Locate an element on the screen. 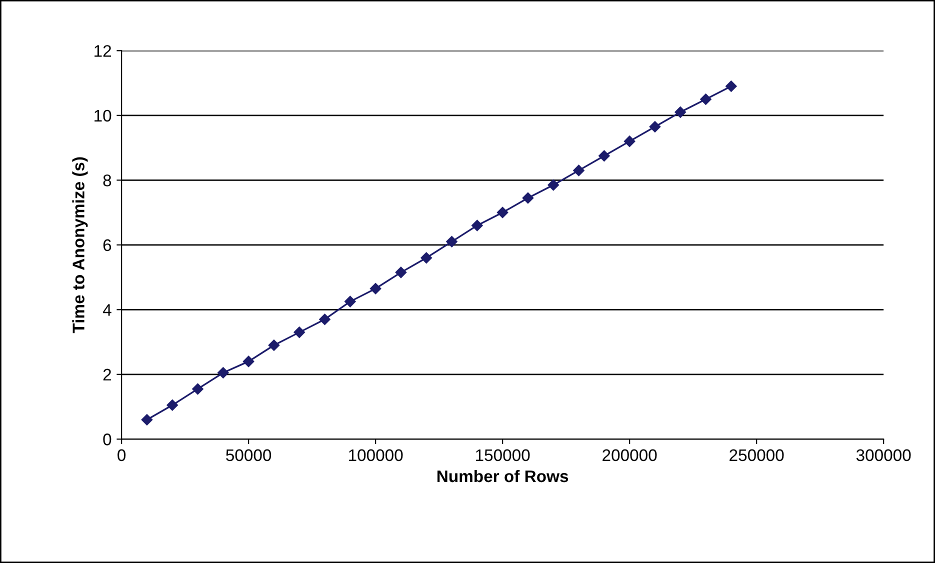 The image size is (935, 563). x-tick-label: 100000 is located at coordinates (376, 455).